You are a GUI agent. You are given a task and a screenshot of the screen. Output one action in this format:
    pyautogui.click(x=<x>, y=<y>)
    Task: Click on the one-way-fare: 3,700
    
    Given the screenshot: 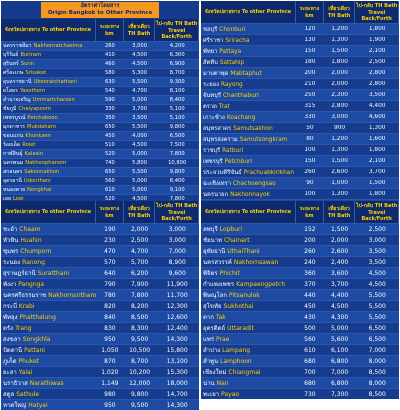 What is the action you would take?
    pyautogui.click(x=339, y=284)
    